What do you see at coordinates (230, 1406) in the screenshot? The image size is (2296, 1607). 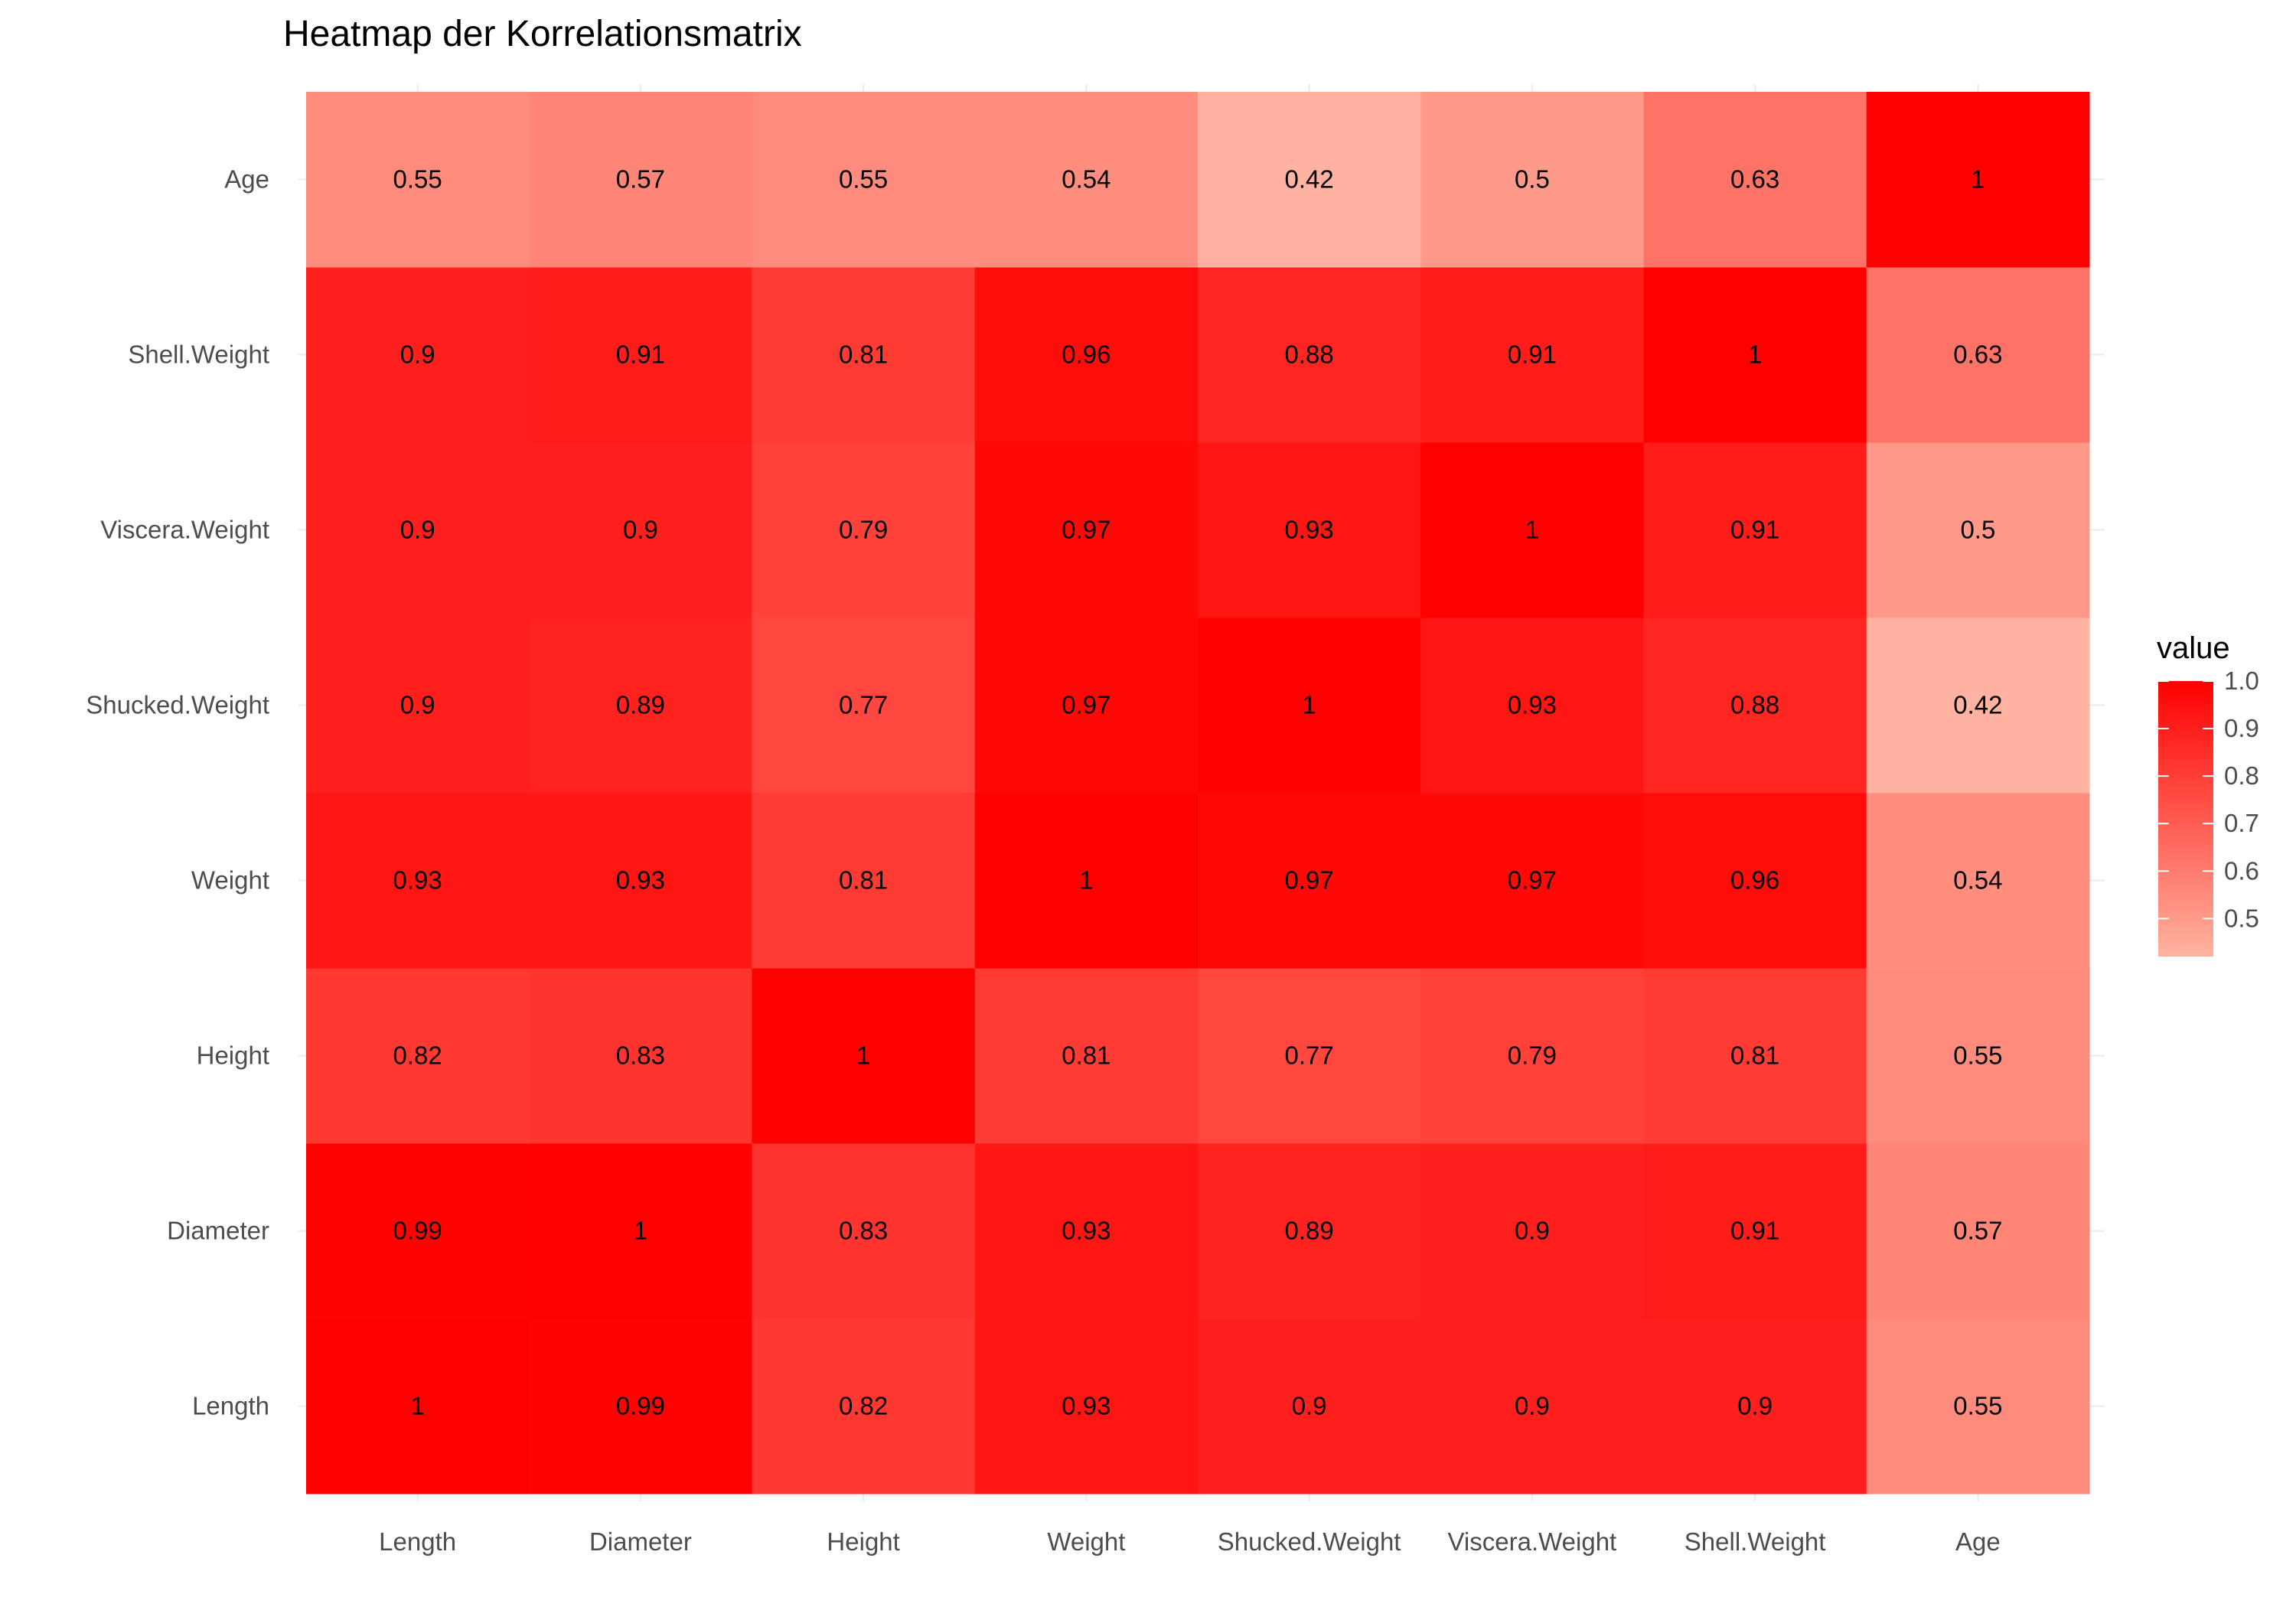 I see `y-tick-label: Length` at bounding box center [230, 1406].